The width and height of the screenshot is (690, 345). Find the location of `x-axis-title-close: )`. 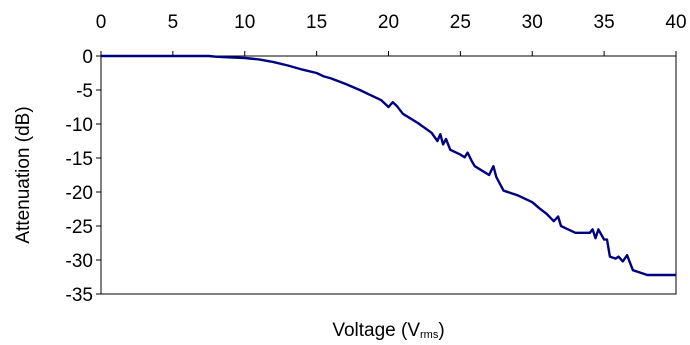

x-axis-title-close: ) is located at coordinates (441, 330).